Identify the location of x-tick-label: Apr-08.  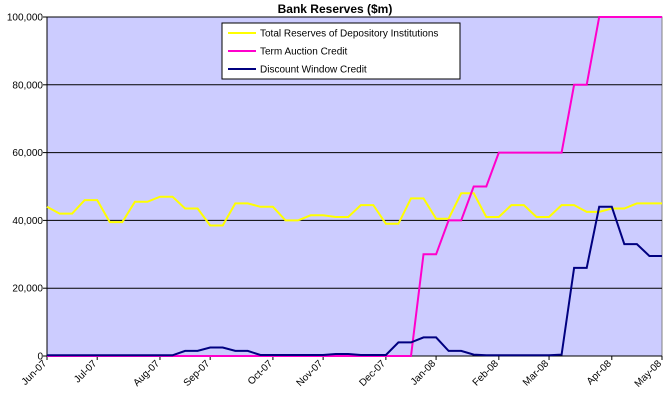
(599, 372).